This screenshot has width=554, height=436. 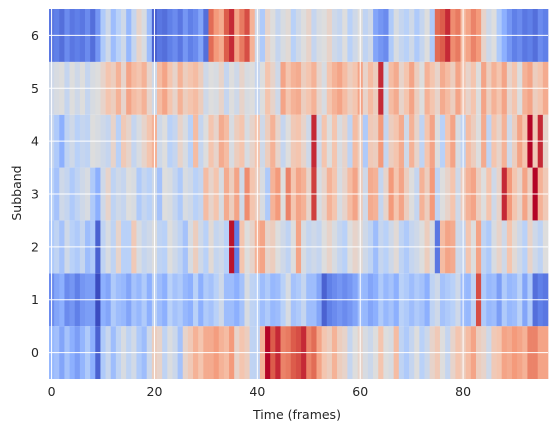 I want to click on x-axis-label: Time (frames), so click(x=296, y=414).